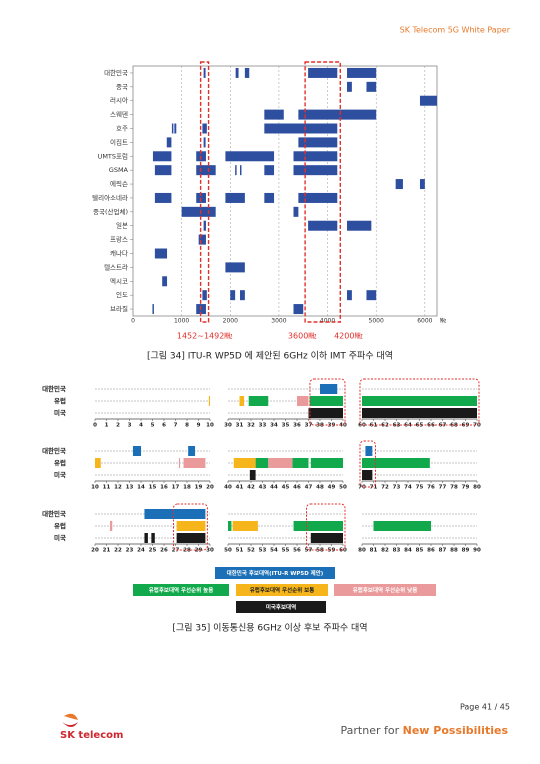 This screenshot has width=540, height=764. What do you see at coordinates (228, 426) in the screenshot?
I see `x-tick-label: 30` at bounding box center [228, 426].